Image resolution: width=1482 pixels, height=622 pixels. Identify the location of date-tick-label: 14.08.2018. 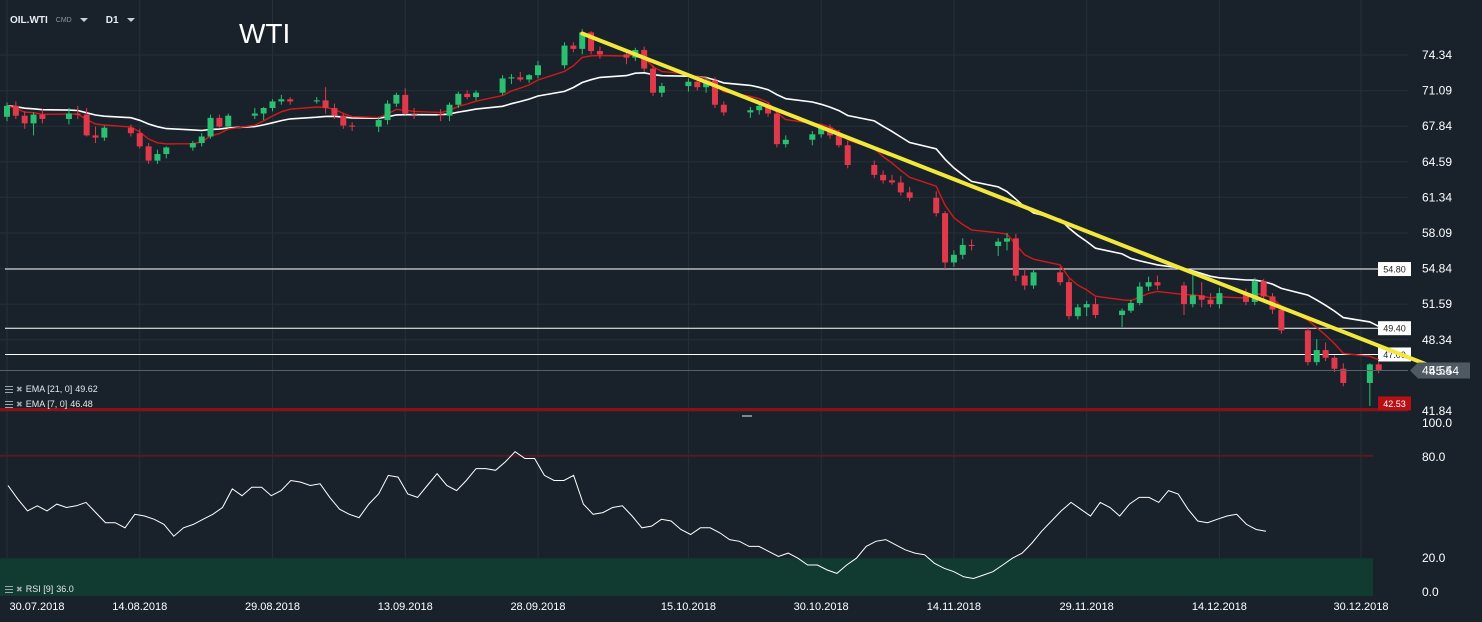
(139, 607).